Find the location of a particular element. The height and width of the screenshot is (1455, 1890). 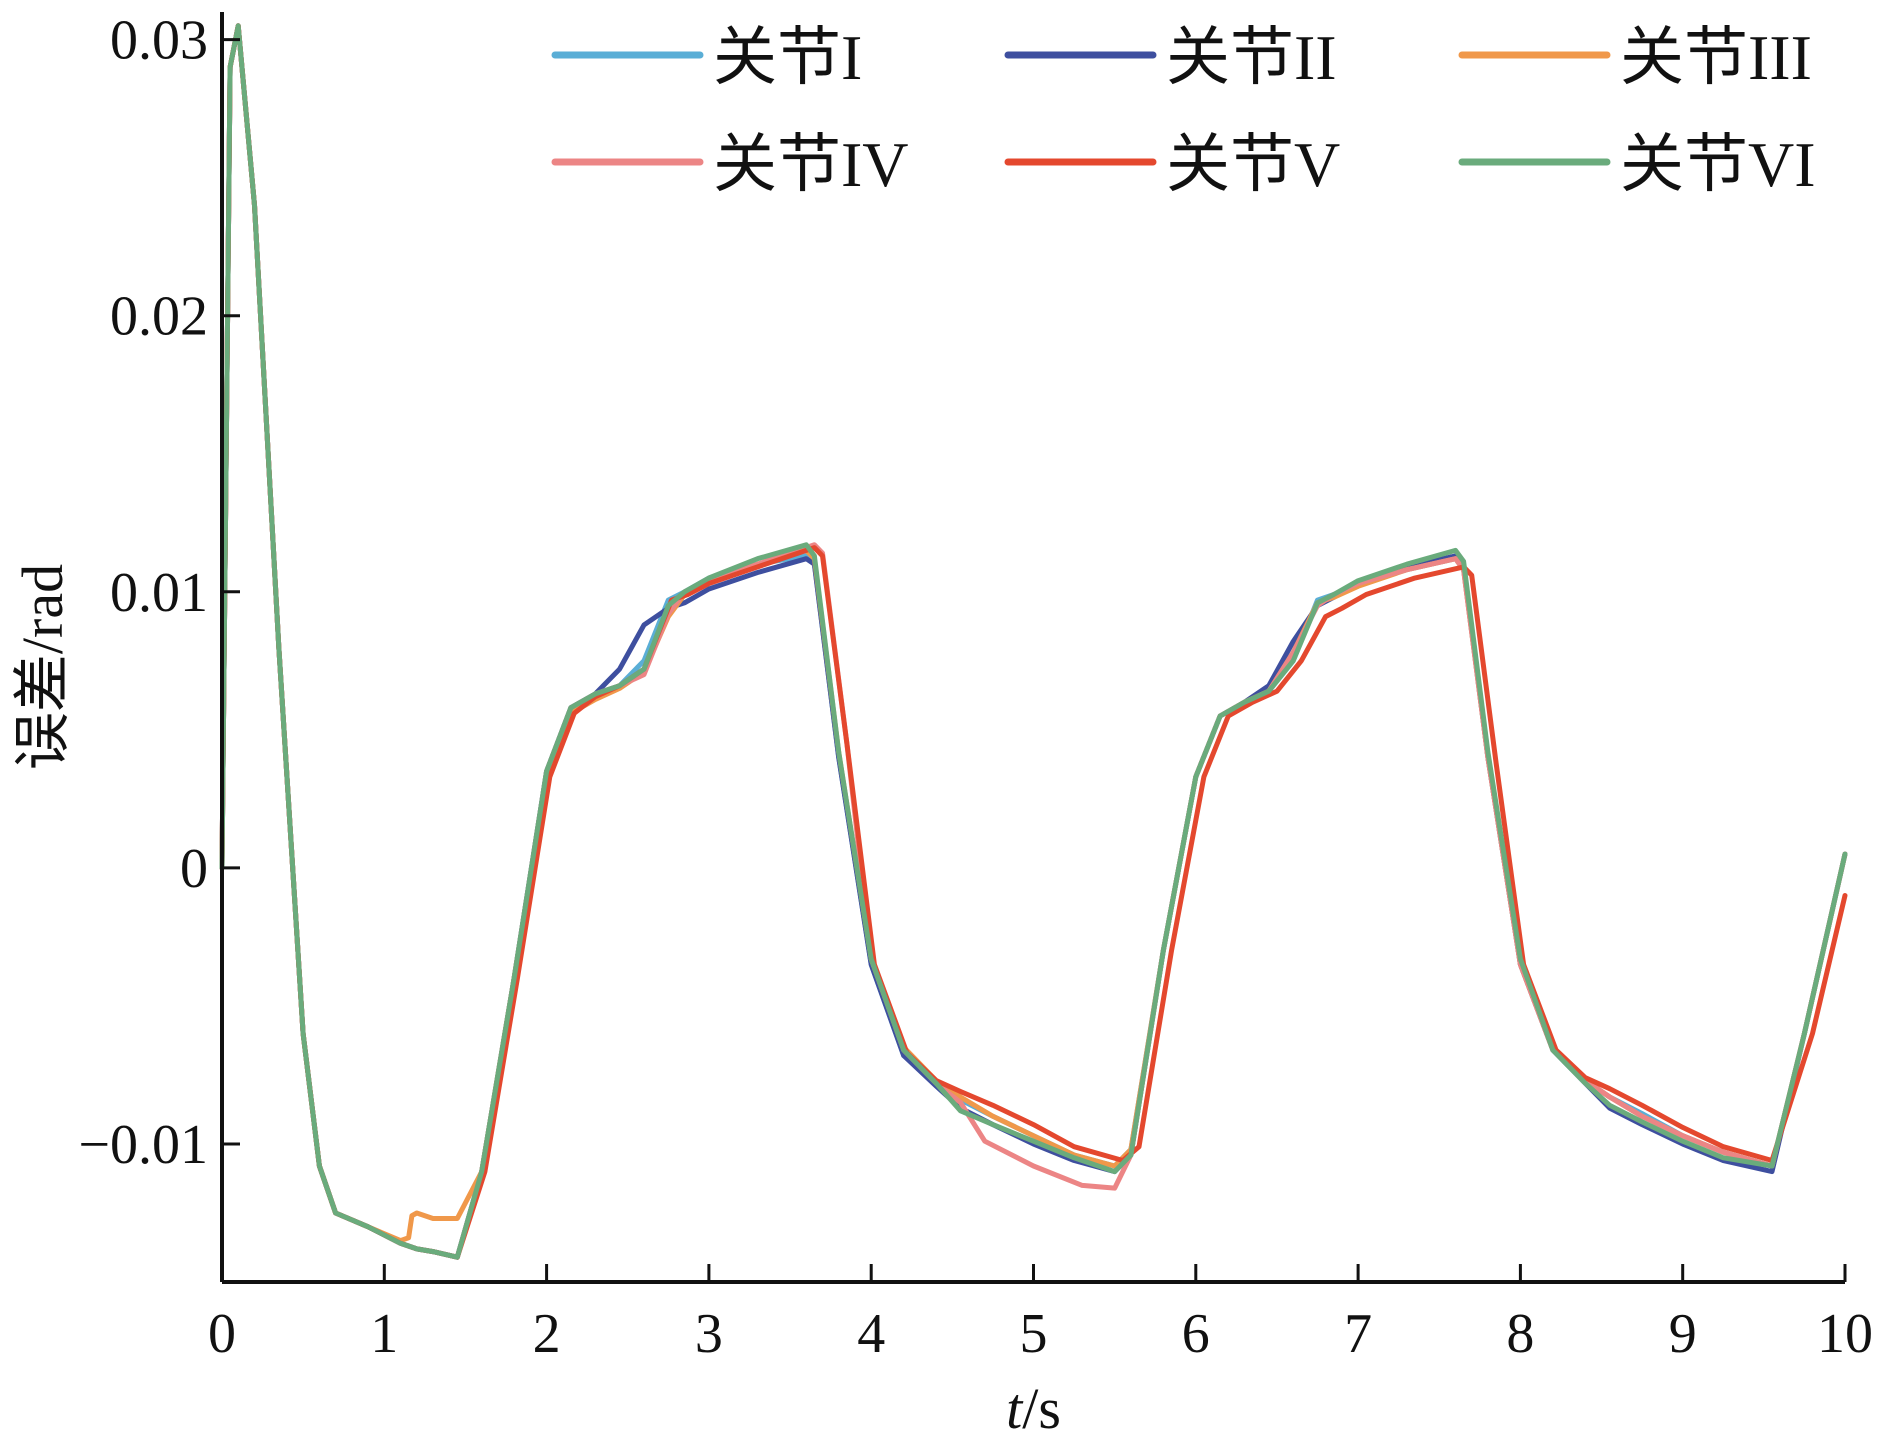

legend-item: 关节V is located at coordinates (1172, 164).